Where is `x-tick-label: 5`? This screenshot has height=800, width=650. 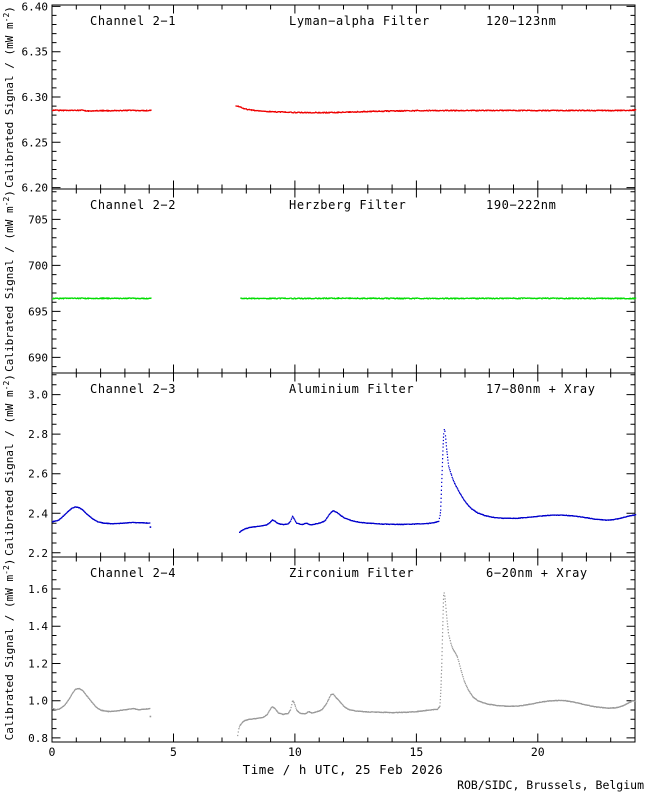 x-tick-label: 5 is located at coordinates (173, 752).